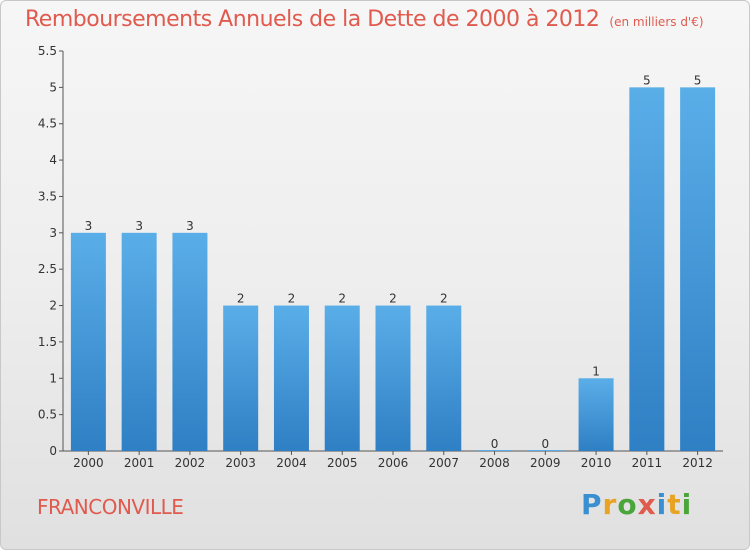  I want to click on y-tick-label: 5.5, so click(47, 51).